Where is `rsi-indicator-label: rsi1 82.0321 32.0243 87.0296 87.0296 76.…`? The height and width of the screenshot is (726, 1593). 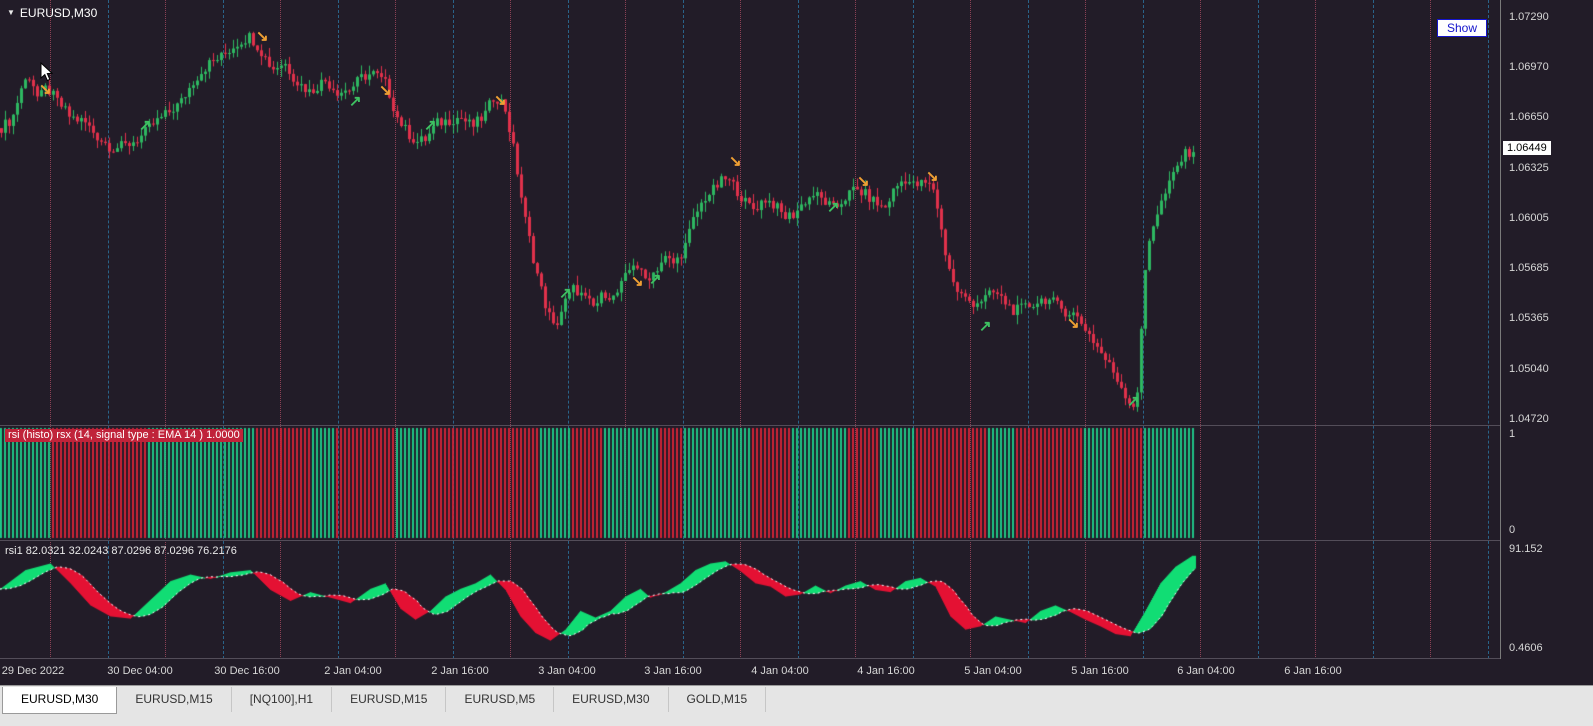 rsi-indicator-label: rsi1 82.0321 32.0243 87.0296 87.0296 76.… is located at coordinates (121, 551).